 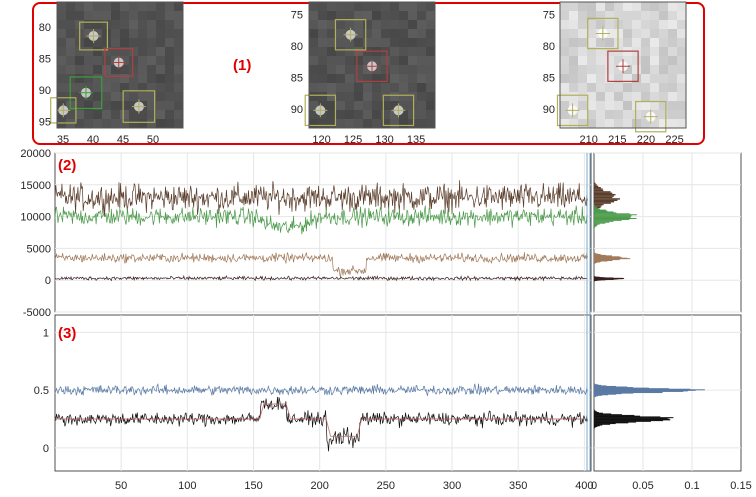 I want to click on time-xtick: 300, so click(x=452, y=486).